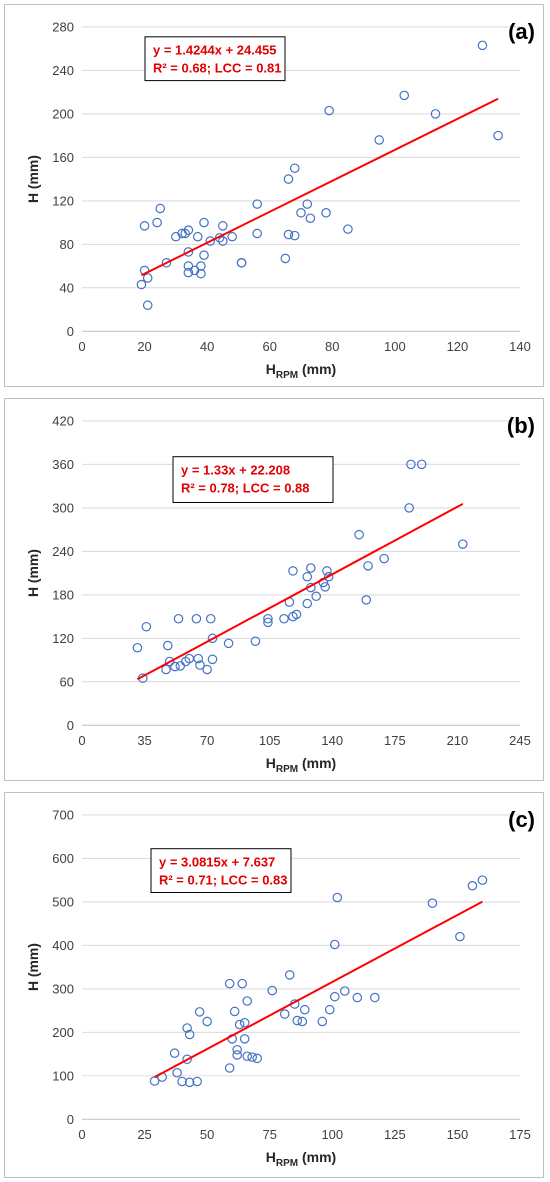 The width and height of the screenshot is (550, 1182). What do you see at coordinates (63, 814) in the screenshot?
I see `y-tick-label: 700` at bounding box center [63, 814].